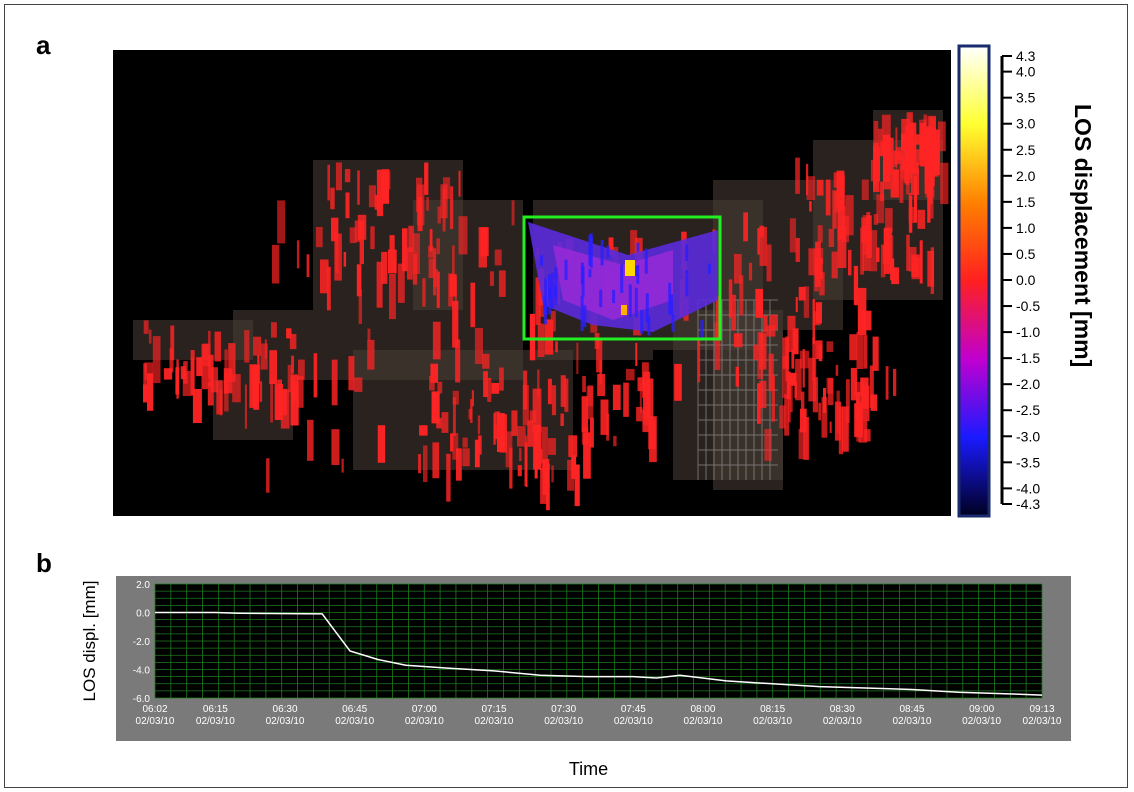  What do you see at coordinates (1026, 98) in the screenshot?
I see `colorbar-tick-label: 3.5` at bounding box center [1026, 98].